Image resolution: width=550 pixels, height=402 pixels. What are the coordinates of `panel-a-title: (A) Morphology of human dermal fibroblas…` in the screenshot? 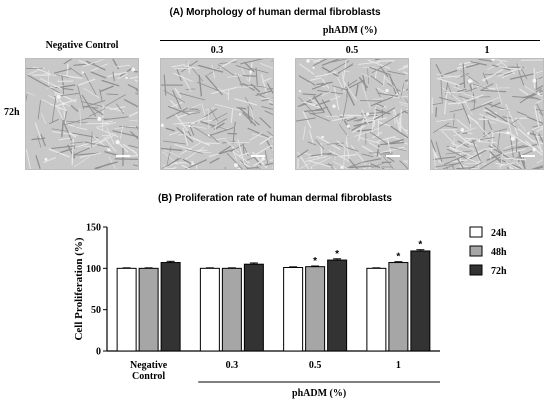 It's located at (275, 12).